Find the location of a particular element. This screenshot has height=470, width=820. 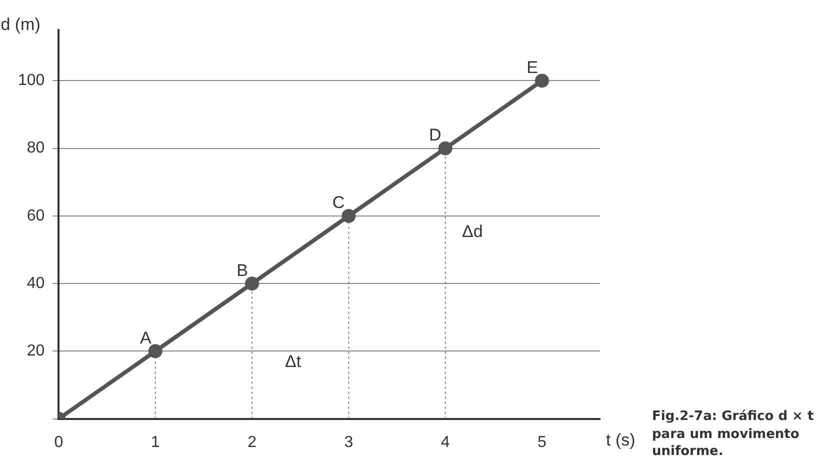

x-tick-label: 2 is located at coordinates (252, 442).